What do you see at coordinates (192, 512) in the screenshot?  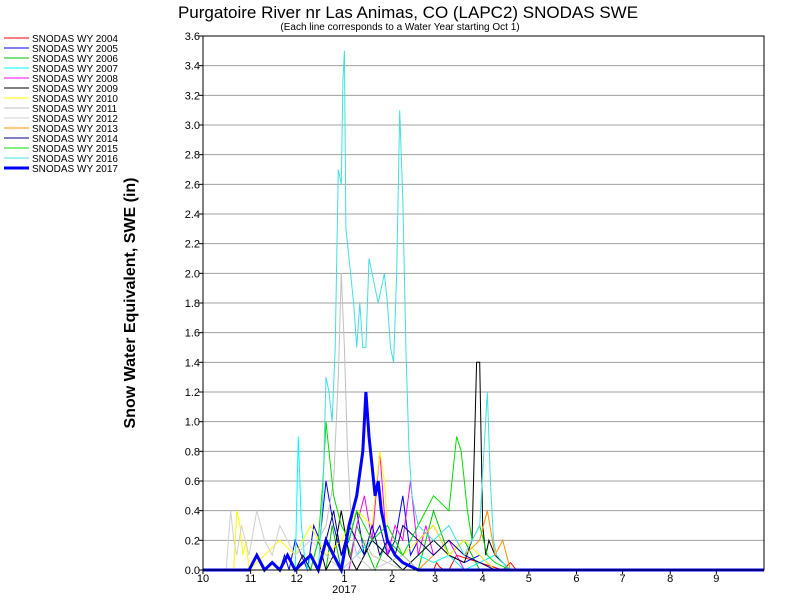 I see `y-tick-label: 0.4` at bounding box center [192, 512].